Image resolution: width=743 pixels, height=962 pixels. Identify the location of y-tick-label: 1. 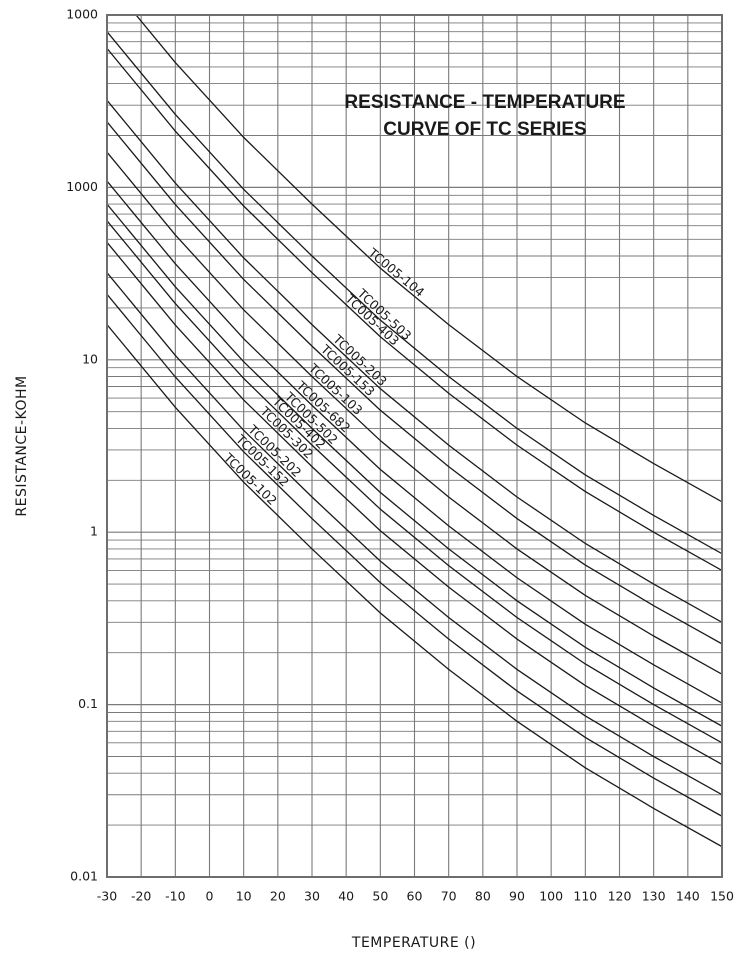
(94, 531).